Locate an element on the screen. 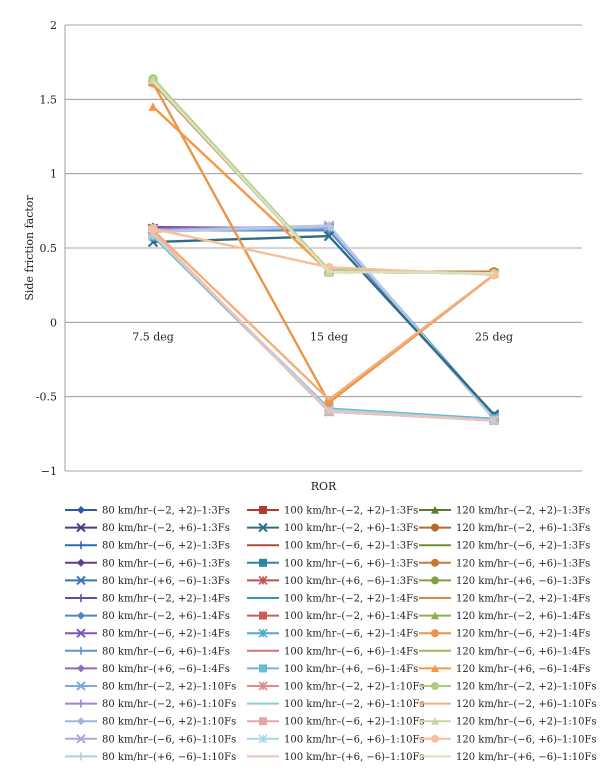 This screenshot has width=600, height=781. legend-item: 120 km/hr–(+6, −6)–1:3Fs is located at coordinates (504, 581).